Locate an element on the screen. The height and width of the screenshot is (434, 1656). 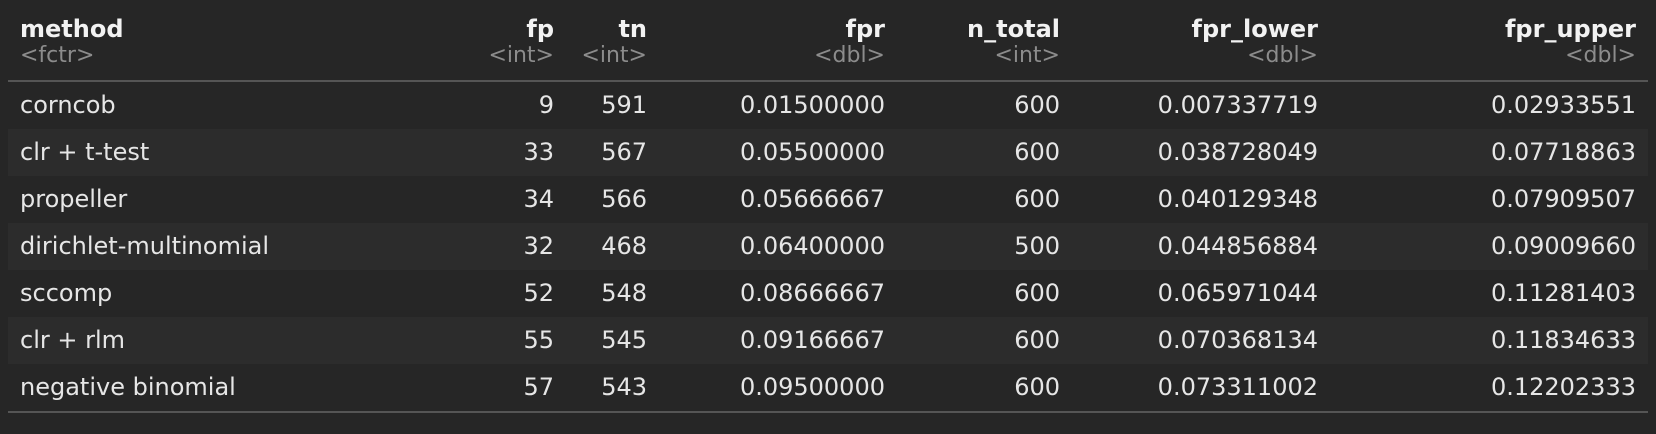
table-cell-fpr-lower: 0.038728049 is located at coordinates (1201, 152).